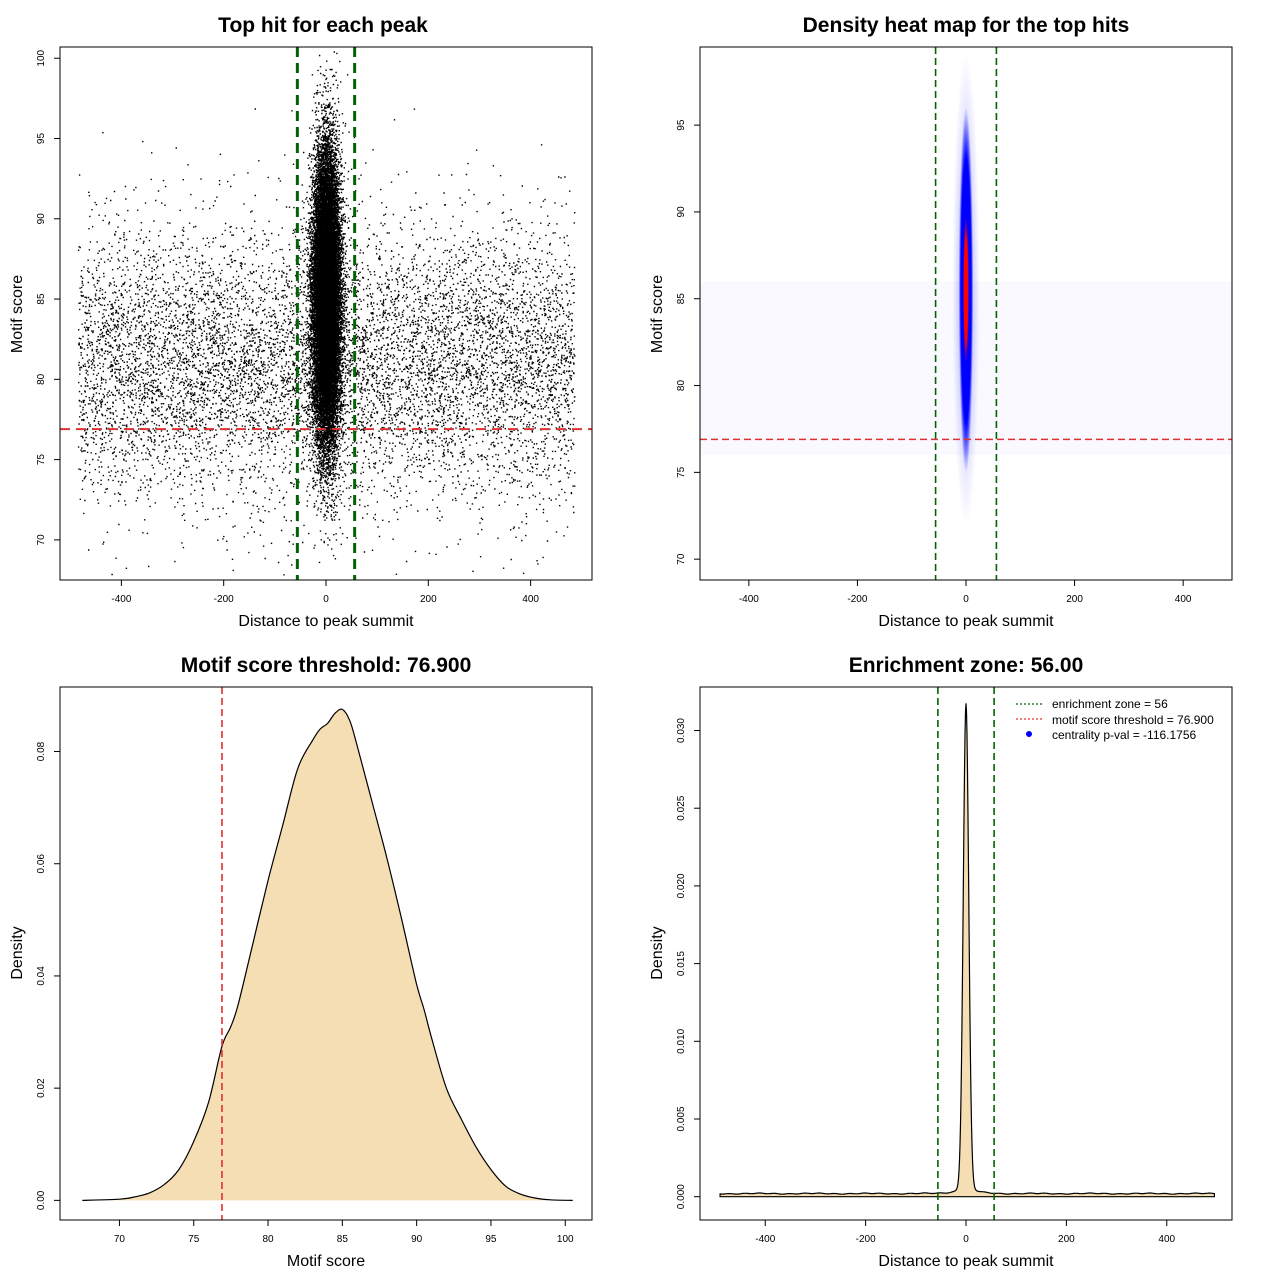 The image size is (1280, 1285). What do you see at coordinates (323, 25) in the screenshot?
I see `title-scatter: Top hit for each peak` at bounding box center [323, 25].